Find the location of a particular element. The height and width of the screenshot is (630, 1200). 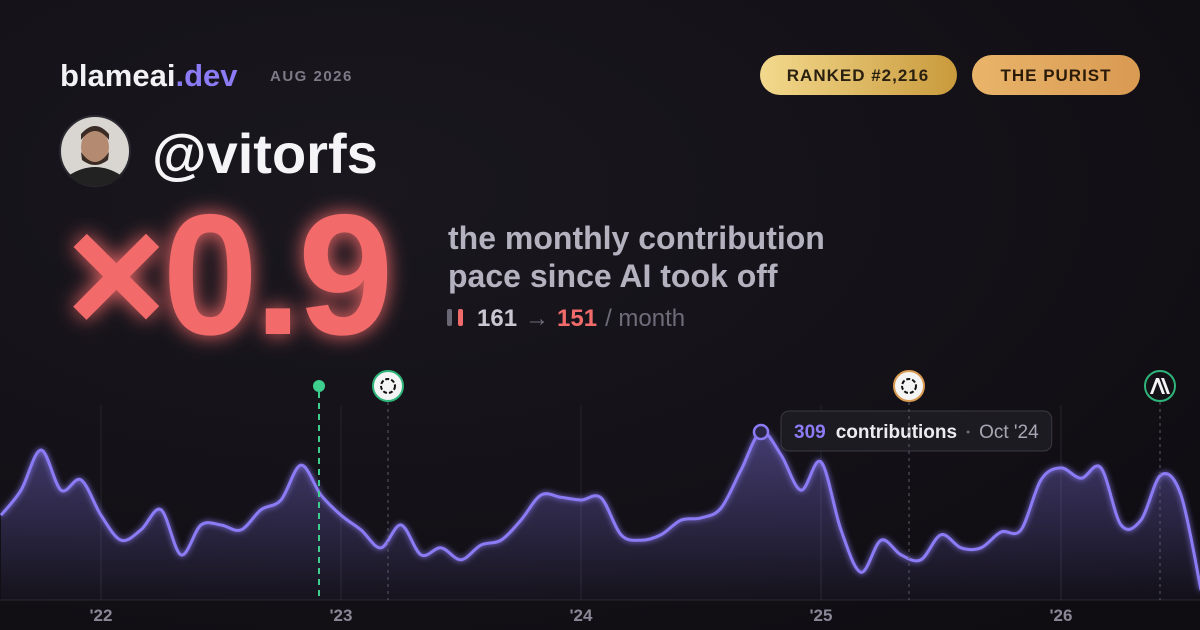

multiplier: ×0.9 is located at coordinates (228, 275).